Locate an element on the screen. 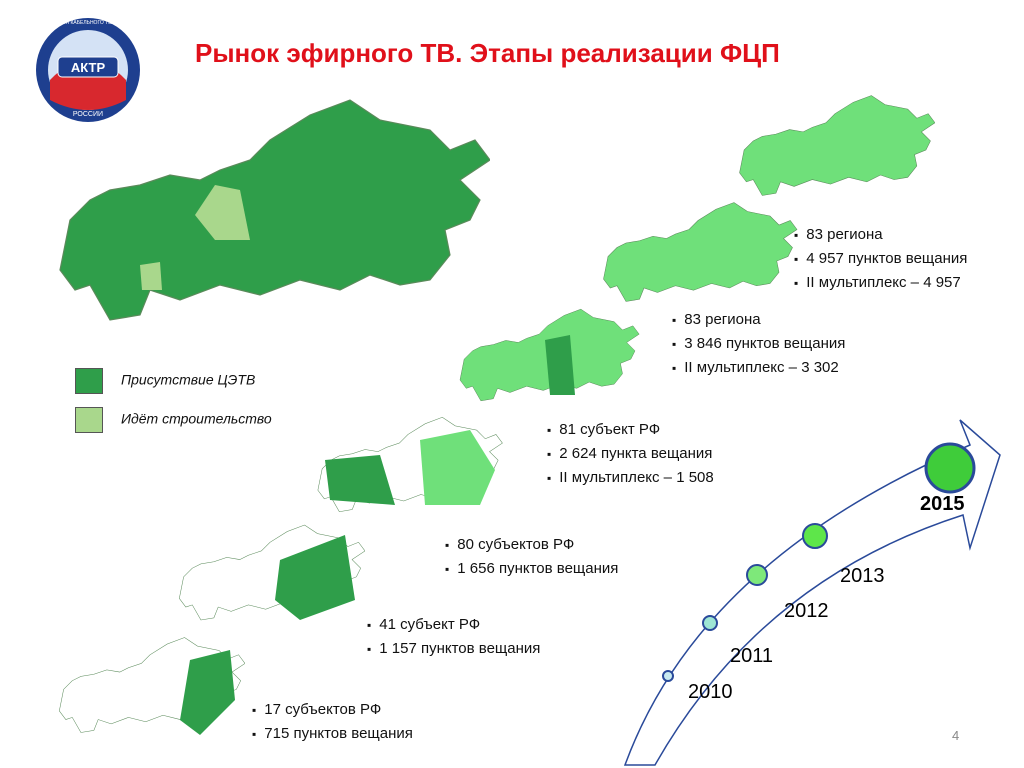  stage-bullet: 41 субъект РФ is located at coordinates (453, 625).